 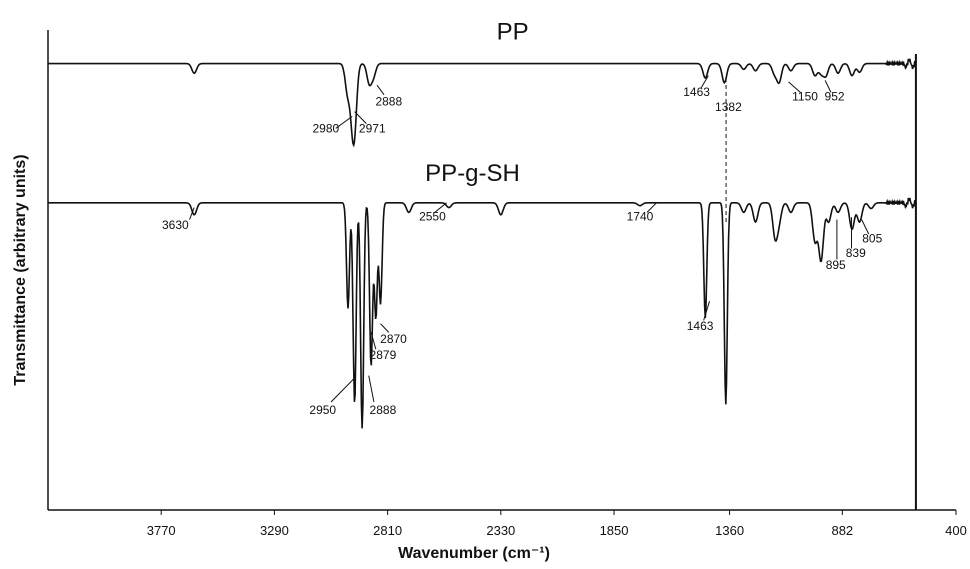 What do you see at coordinates (274, 530) in the screenshot?
I see `x-tick-label: 3290` at bounding box center [274, 530].